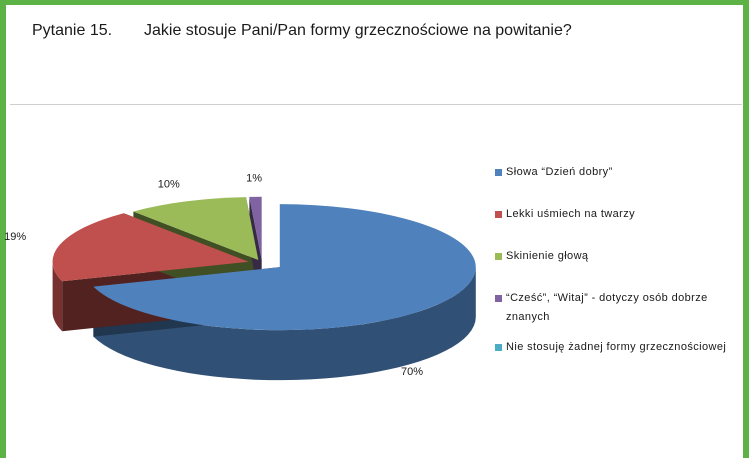 This screenshot has width=749, height=458. Describe the element at coordinates (571, 214) in the screenshot. I see `legend-label-2: Lekki uśmiech na twarzy` at that location.